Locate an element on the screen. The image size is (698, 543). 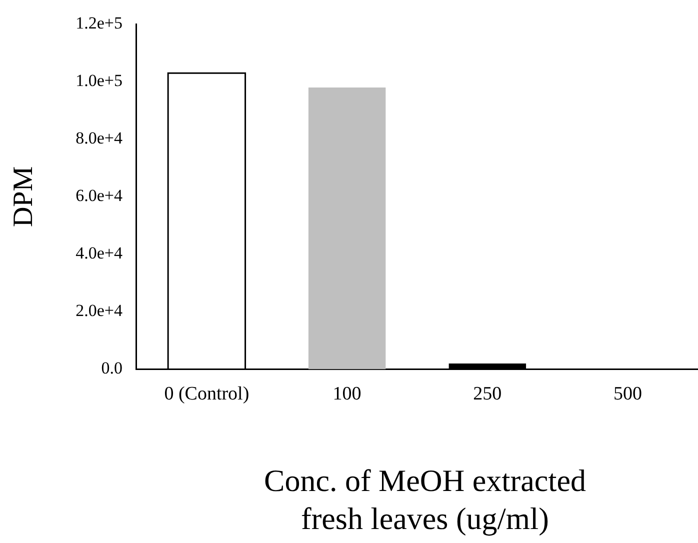
y-tick-label: 1.2e+5 is located at coordinates (99, 23).